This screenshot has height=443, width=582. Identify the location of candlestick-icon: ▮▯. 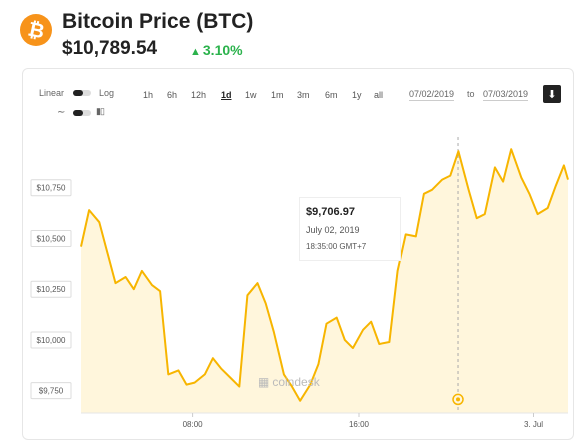
(100, 111).